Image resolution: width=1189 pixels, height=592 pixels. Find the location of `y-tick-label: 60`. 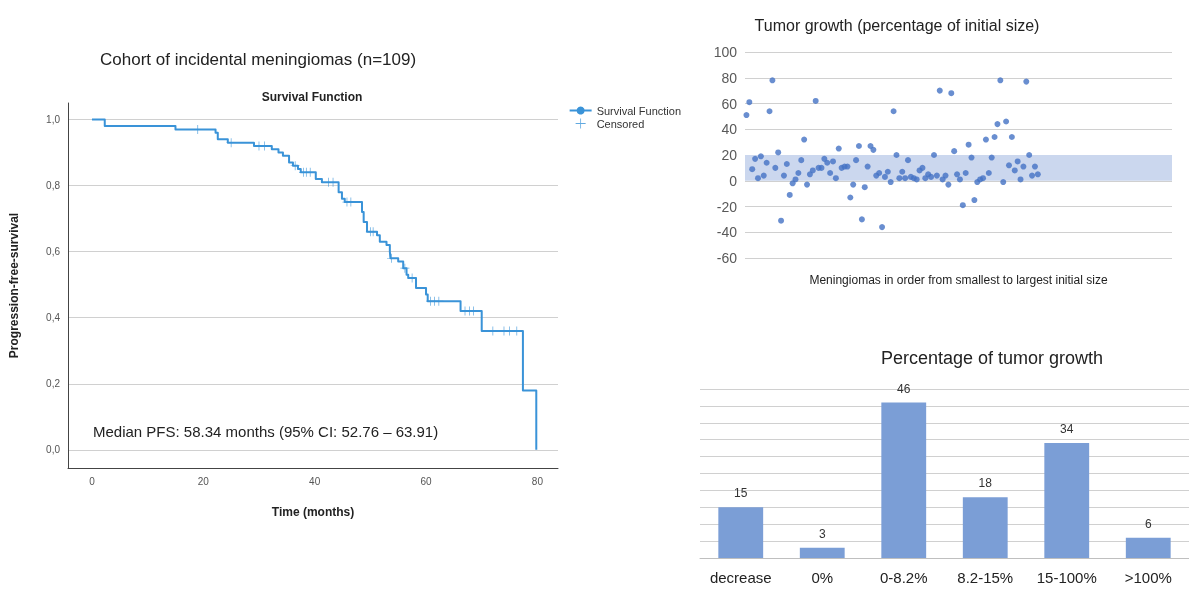

y-tick-label: 60 is located at coordinates (729, 103).